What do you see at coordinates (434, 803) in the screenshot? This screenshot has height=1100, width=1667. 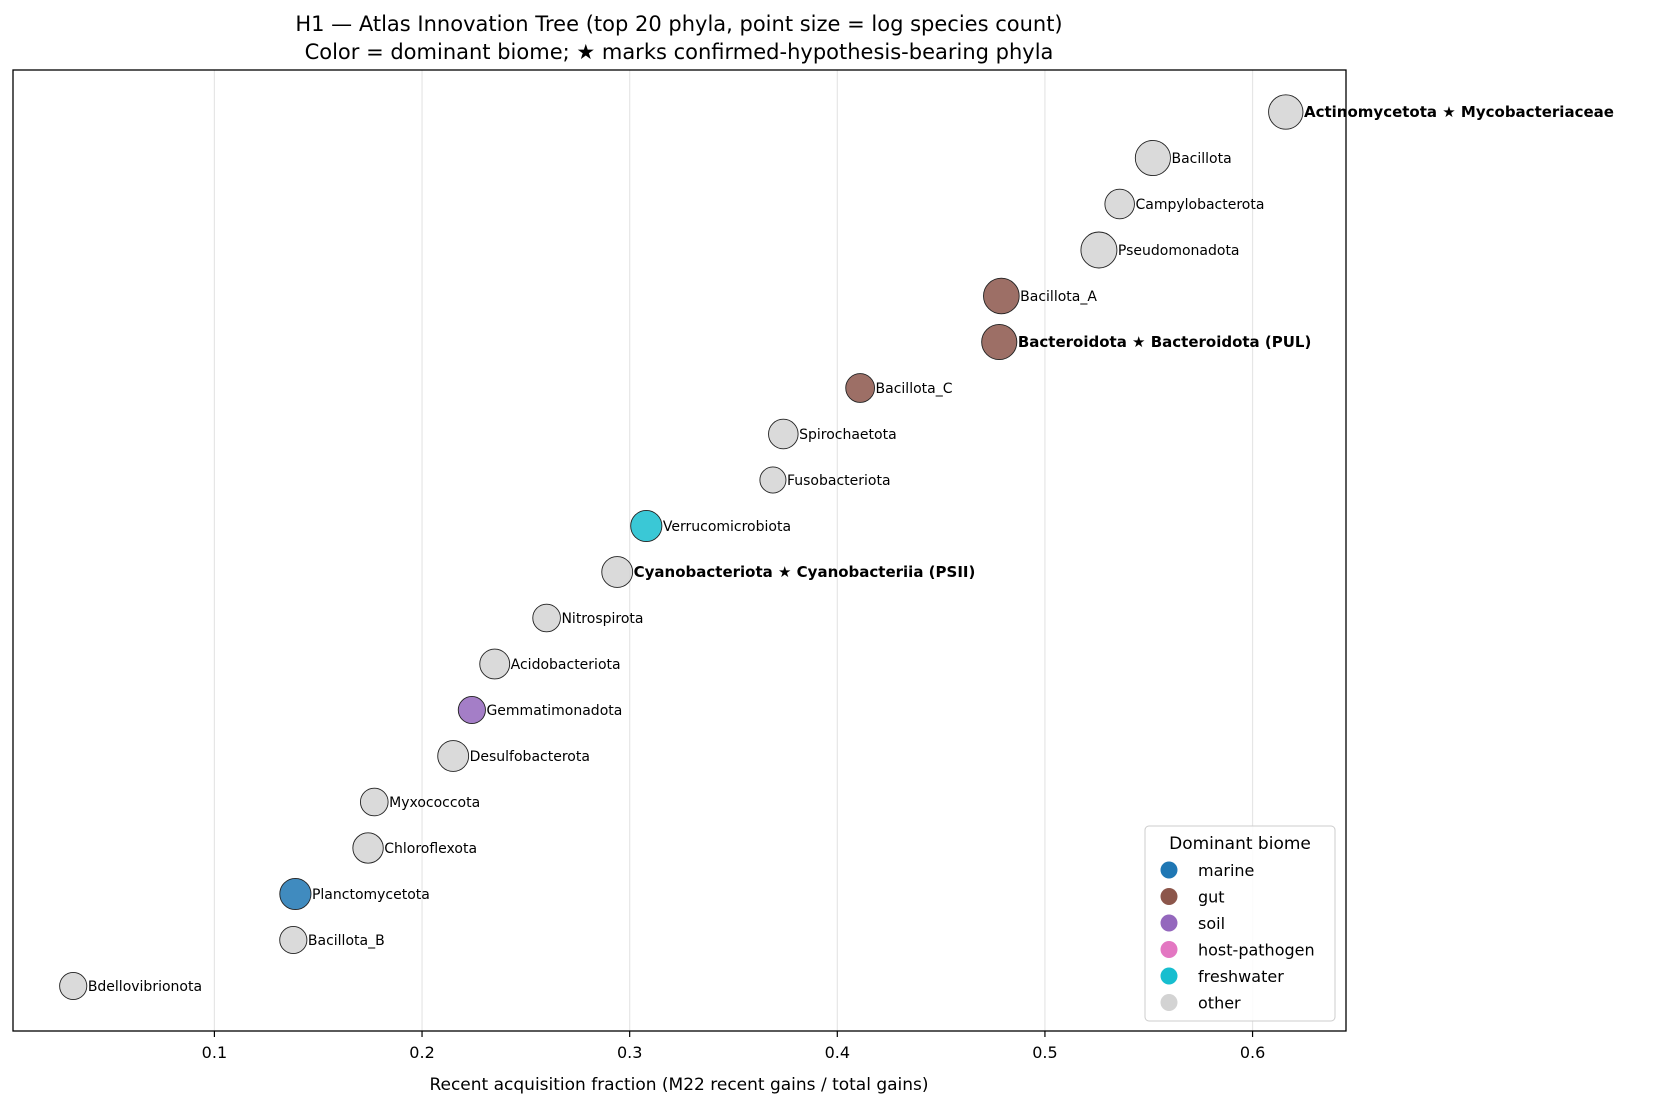 I see `point-label: Myxococcota` at bounding box center [434, 803].